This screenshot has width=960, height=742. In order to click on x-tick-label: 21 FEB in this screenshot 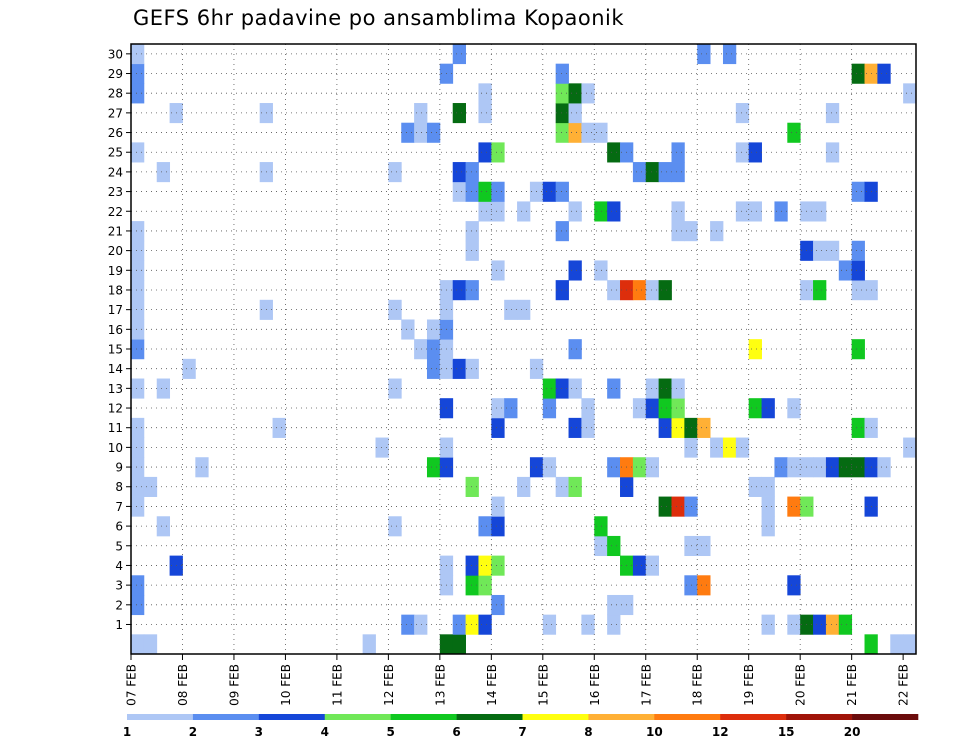, I will do `click(852, 685)`.